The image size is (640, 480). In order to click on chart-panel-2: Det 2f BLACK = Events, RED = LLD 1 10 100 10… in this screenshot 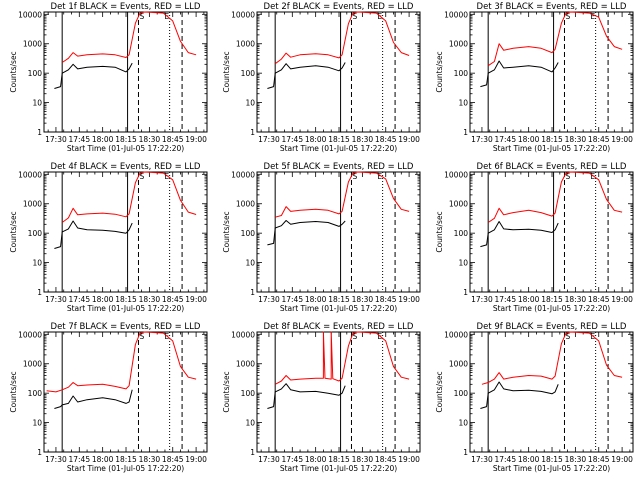, I will do `click(321, 77)`.